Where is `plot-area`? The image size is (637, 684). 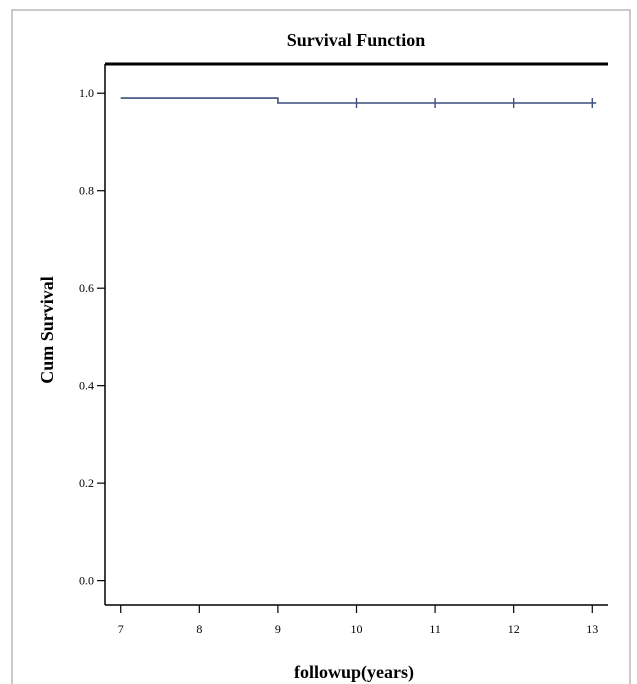
plot-area is located at coordinates (358, 102).